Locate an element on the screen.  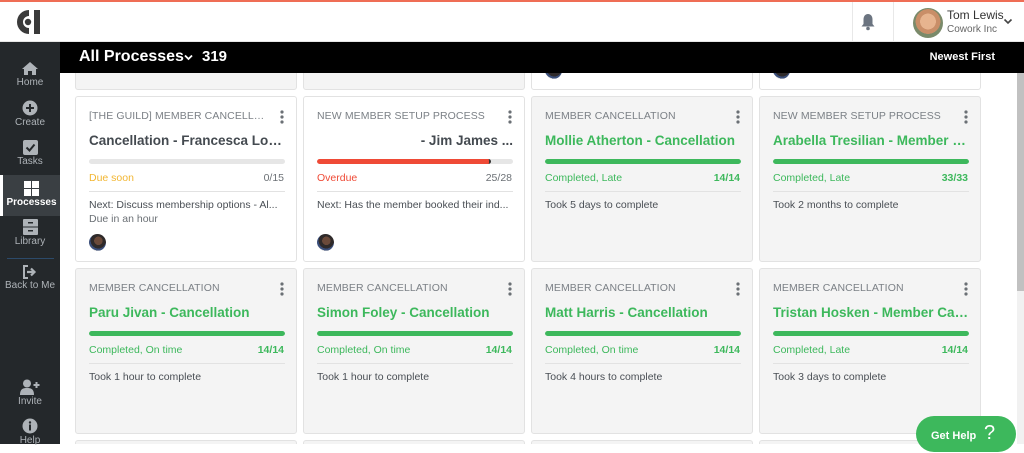
grid-icon is located at coordinates (31, 188).